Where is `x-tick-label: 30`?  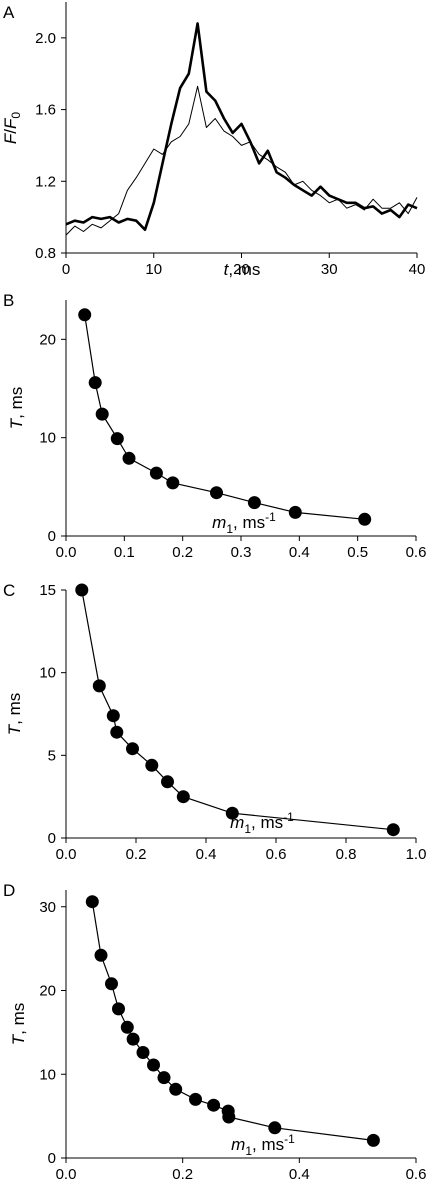
x-tick-label: 30 is located at coordinates (329, 269).